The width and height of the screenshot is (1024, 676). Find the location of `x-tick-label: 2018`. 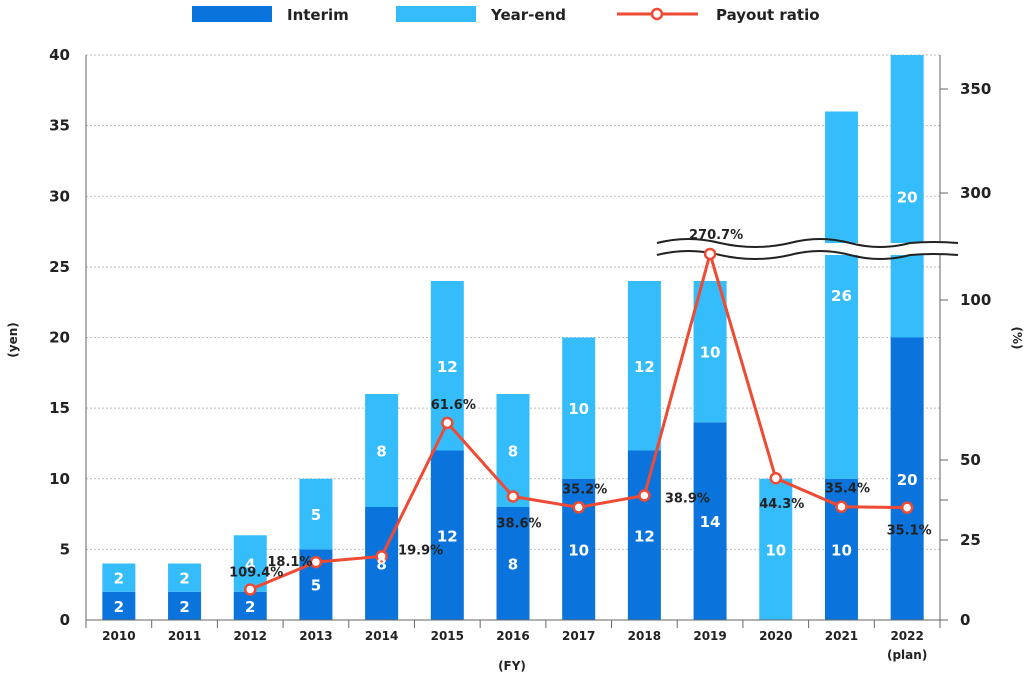

x-tick-label: 2018 is located at coordinates (644, 636).